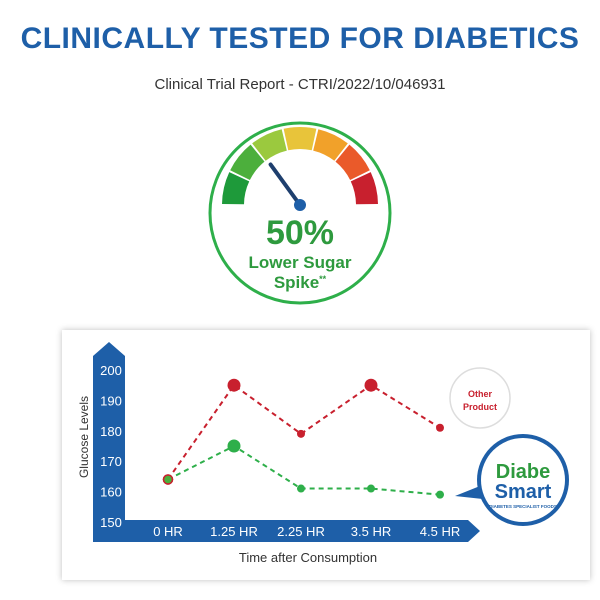  I want to click on x-tick-label: 1.25 HR, so click(234, 531).